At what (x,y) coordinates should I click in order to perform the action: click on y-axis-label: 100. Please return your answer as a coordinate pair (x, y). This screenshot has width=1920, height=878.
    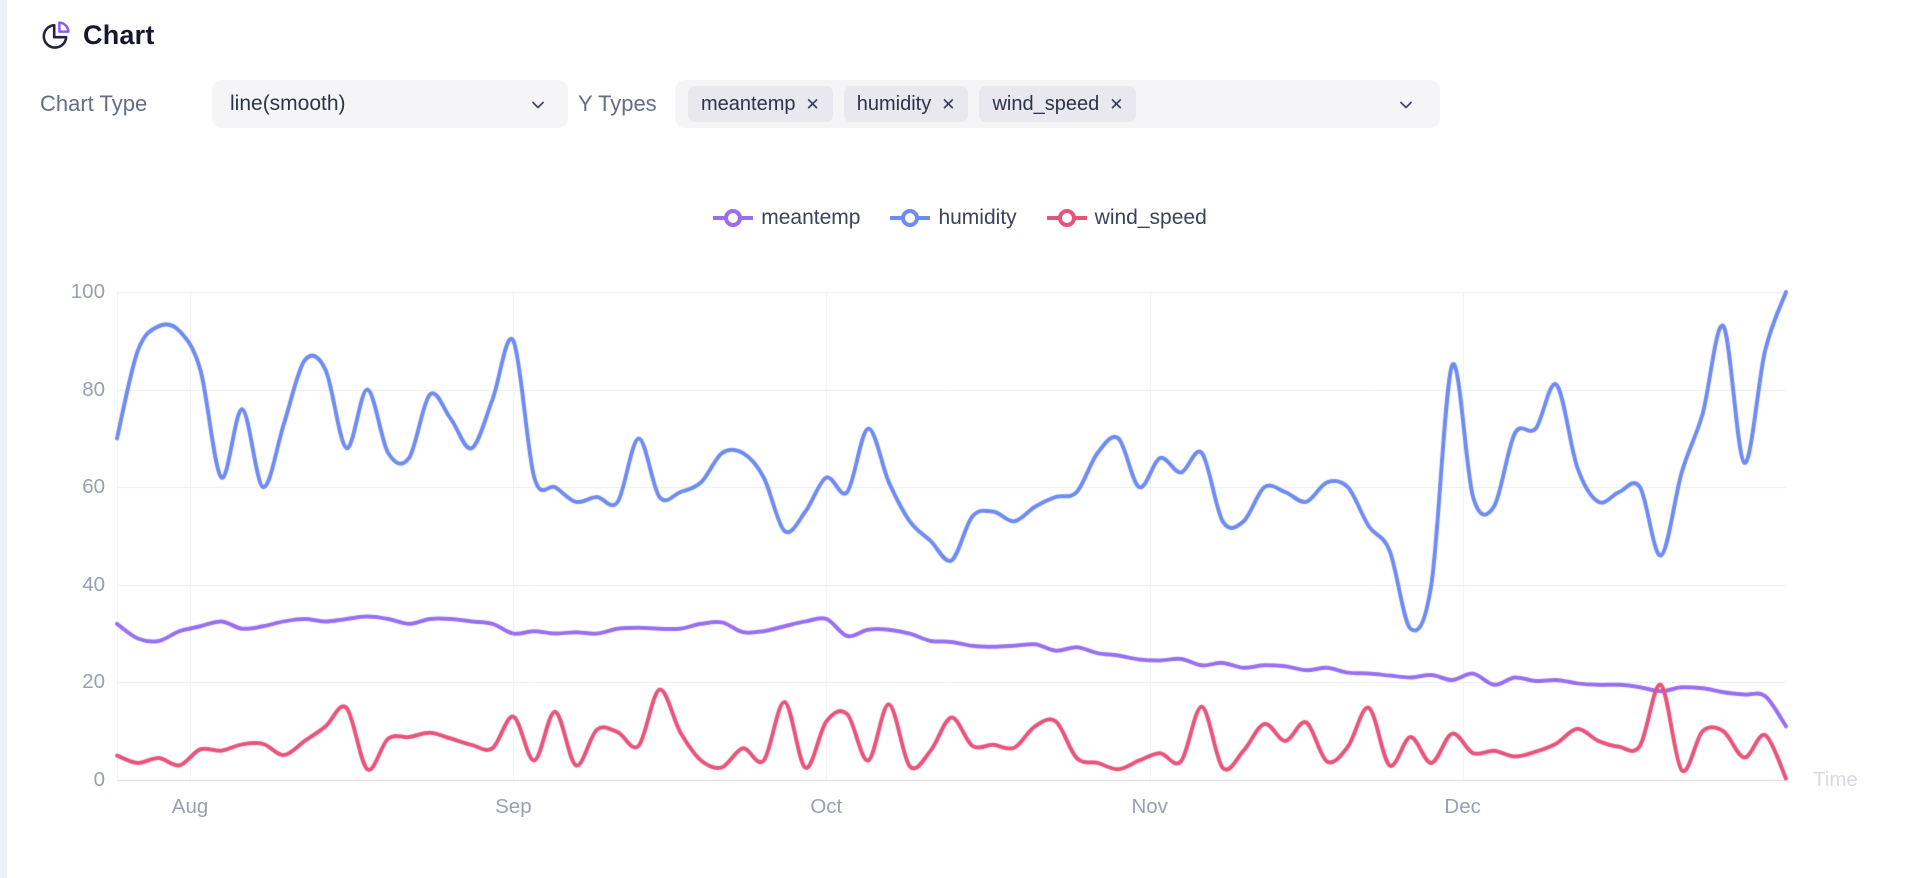
    Looking at the image, I should click on (87, 291).